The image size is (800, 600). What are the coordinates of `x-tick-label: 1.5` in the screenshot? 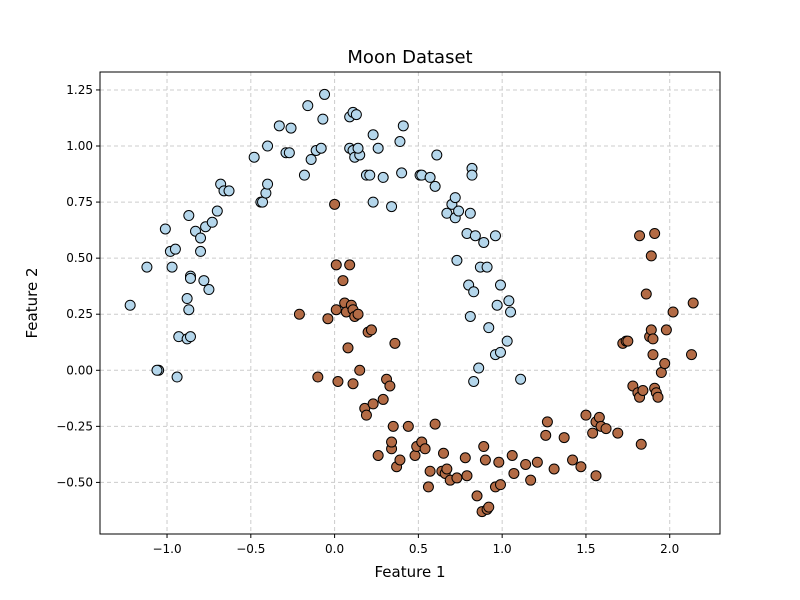 It's located at (585, 549).